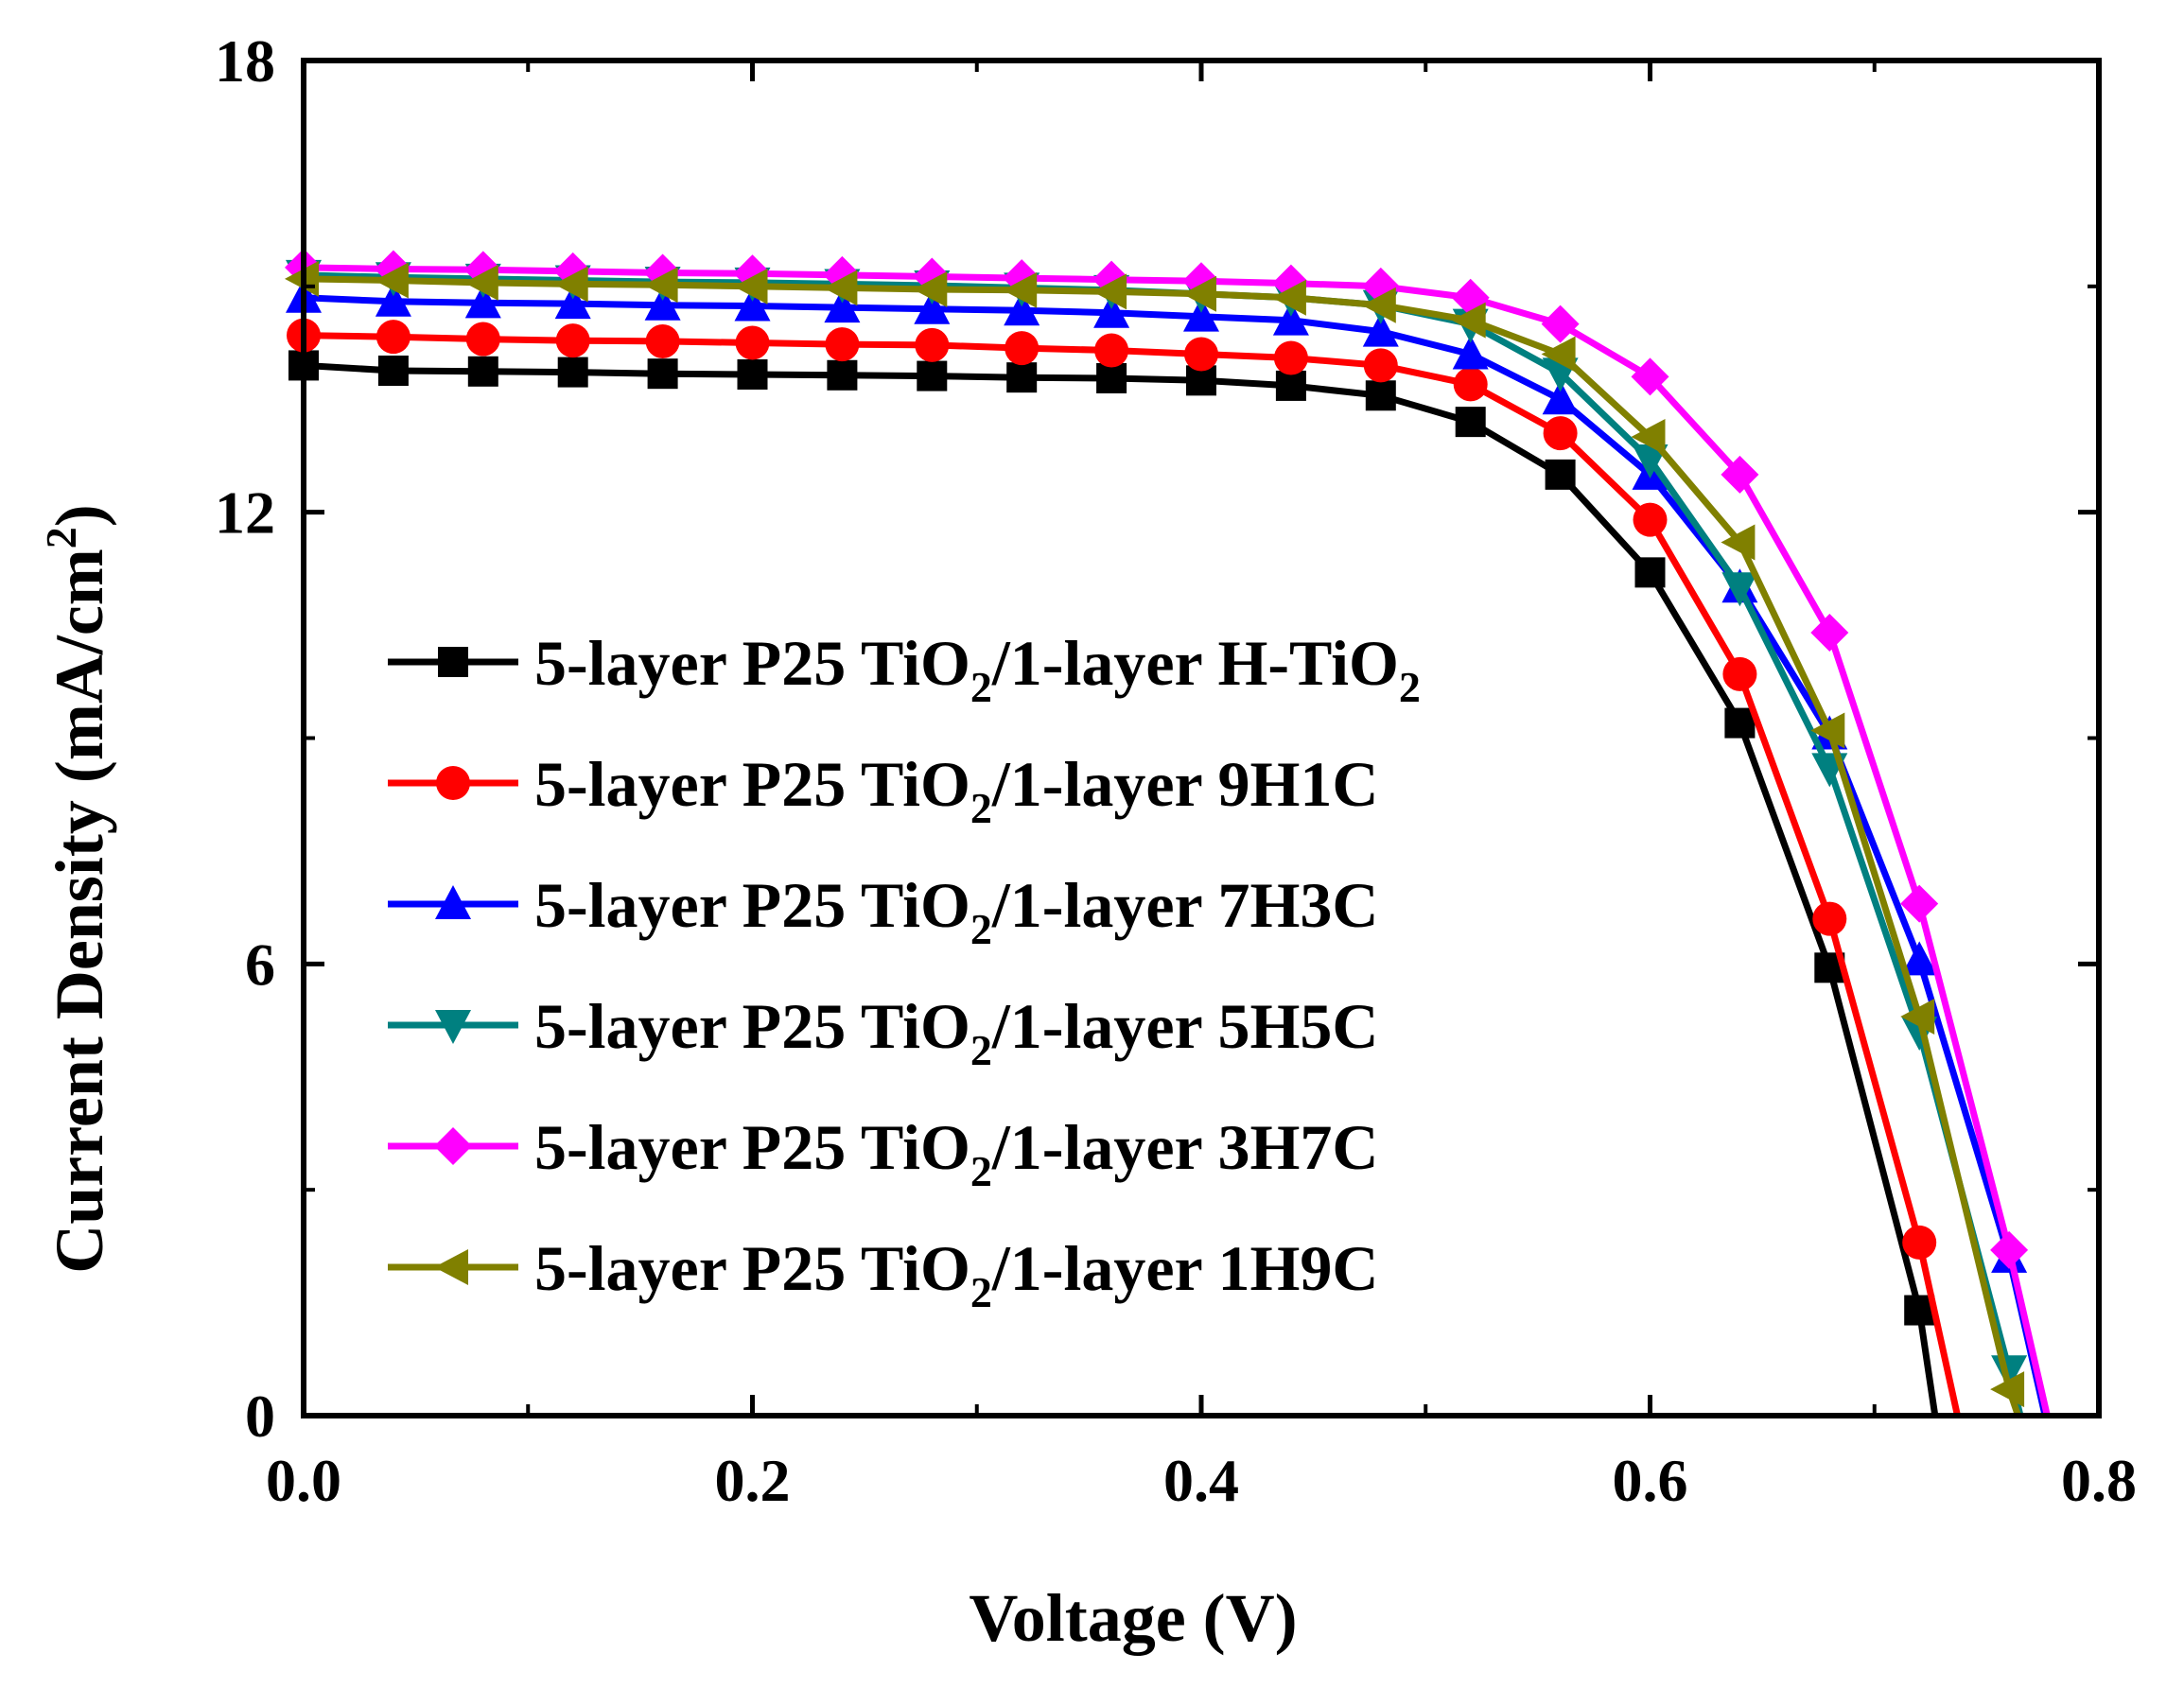 The image size is (2184, 1688). I want to click on legend-entry-1: 5-layer P25 TiO2/1-layer H-TiO2, so click(905, 669).